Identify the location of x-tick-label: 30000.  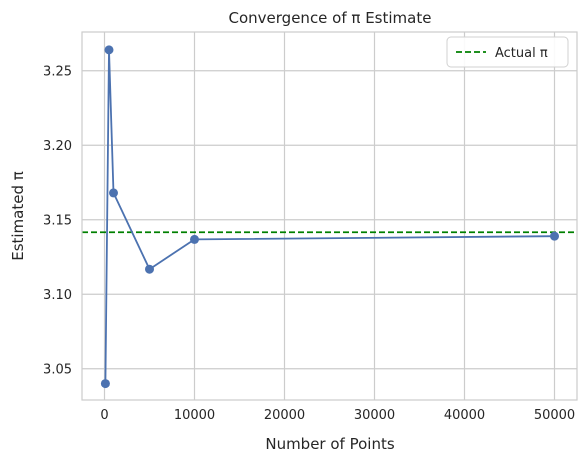
(374, 415).